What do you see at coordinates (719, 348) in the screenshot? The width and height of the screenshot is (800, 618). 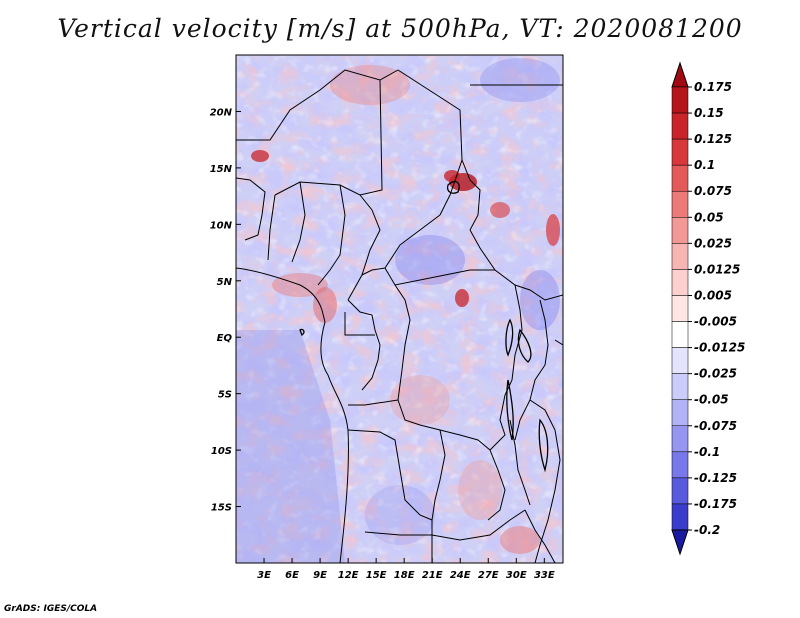 I see `colorbar-label: -0.0125` at bounding box center [719, 348].